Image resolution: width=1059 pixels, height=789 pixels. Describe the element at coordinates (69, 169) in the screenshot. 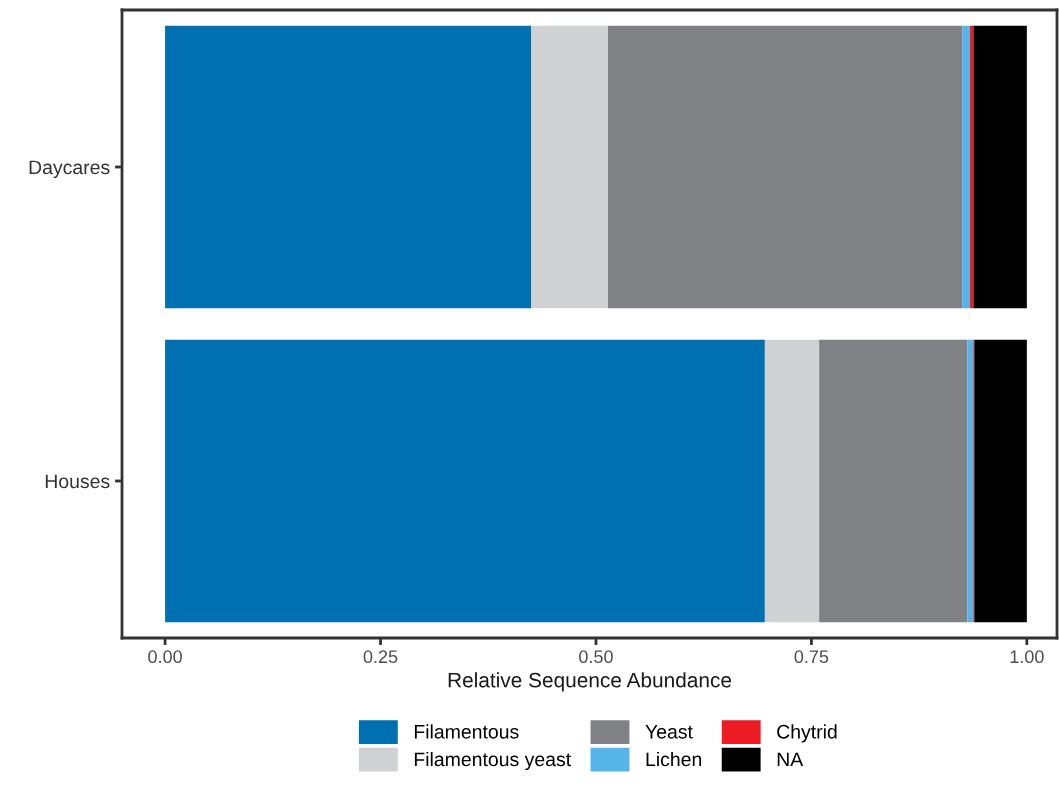

I see `y-tick-label: Daycares` at that location.